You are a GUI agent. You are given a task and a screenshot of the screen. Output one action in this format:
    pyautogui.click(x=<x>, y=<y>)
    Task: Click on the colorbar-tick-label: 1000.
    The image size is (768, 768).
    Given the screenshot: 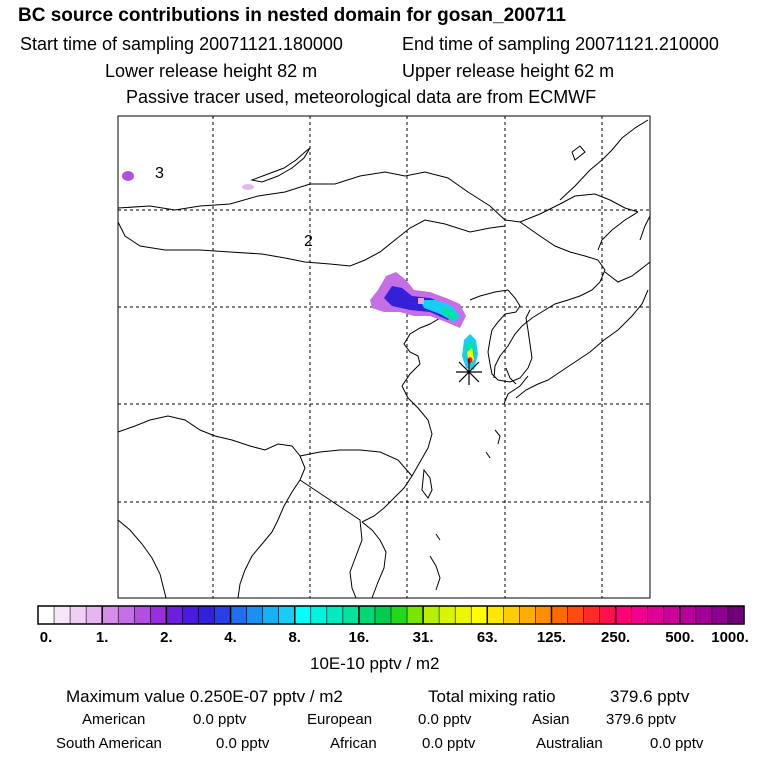 What is the action you would take?
    pyautogui.click(x=730, y=637)
    